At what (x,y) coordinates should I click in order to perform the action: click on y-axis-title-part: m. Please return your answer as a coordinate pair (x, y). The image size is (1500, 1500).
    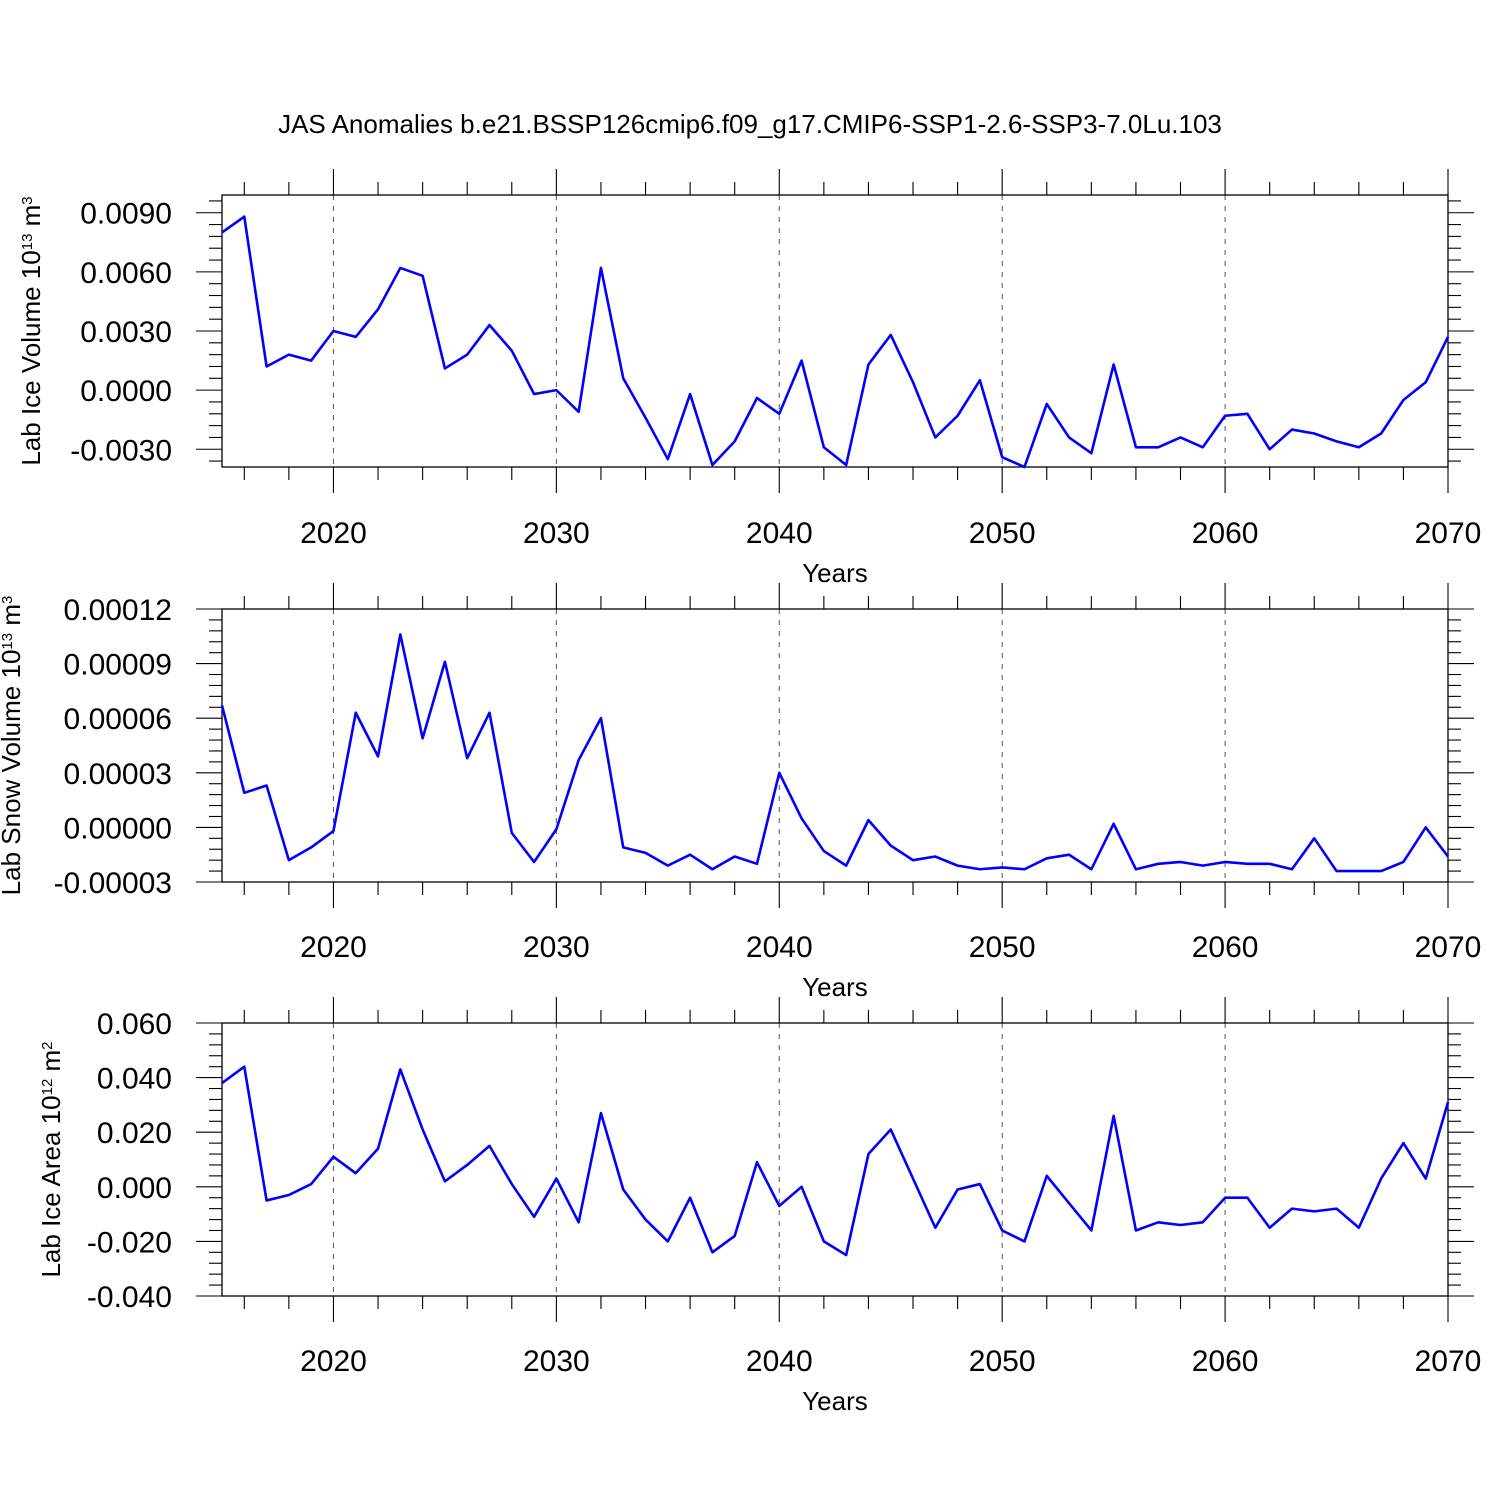
    Looking at the image, I should click on (51, 1064).